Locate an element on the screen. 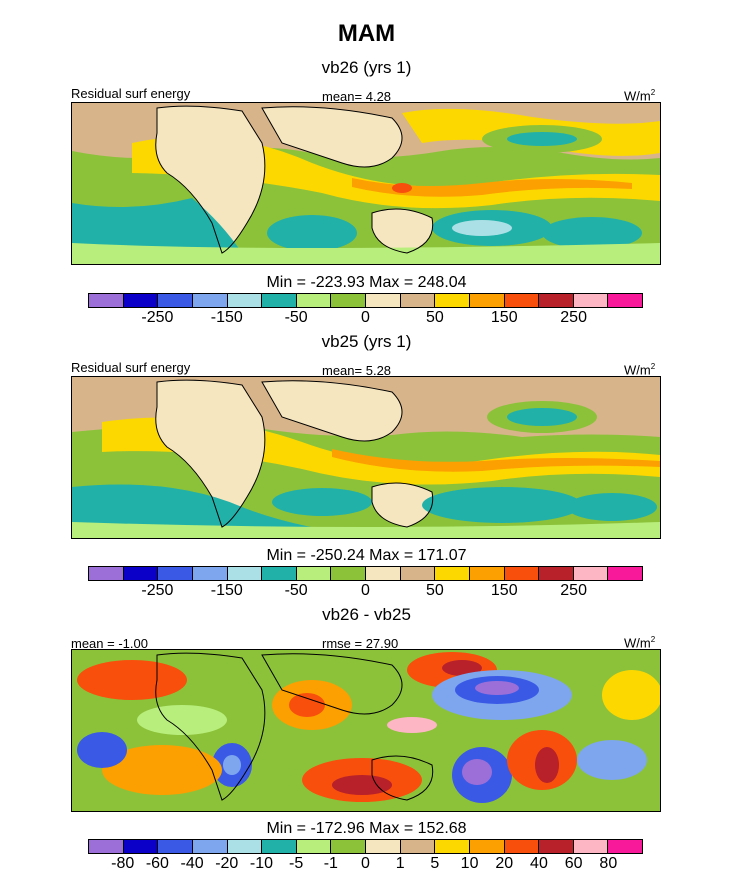 Image resolution: width=733 pixels, height=878 pixels. panel2-title: vb25 (yrs 1) is located at coordinates (366, 341).